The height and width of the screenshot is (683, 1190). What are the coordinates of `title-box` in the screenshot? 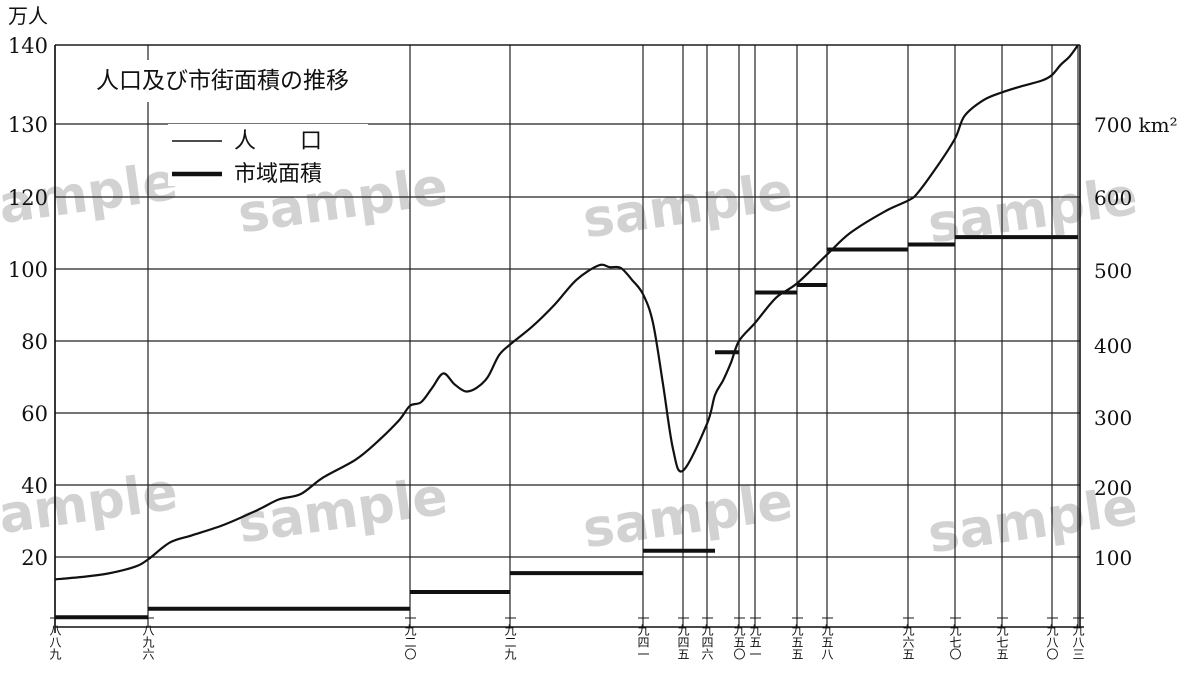 It's located at (236, 81).